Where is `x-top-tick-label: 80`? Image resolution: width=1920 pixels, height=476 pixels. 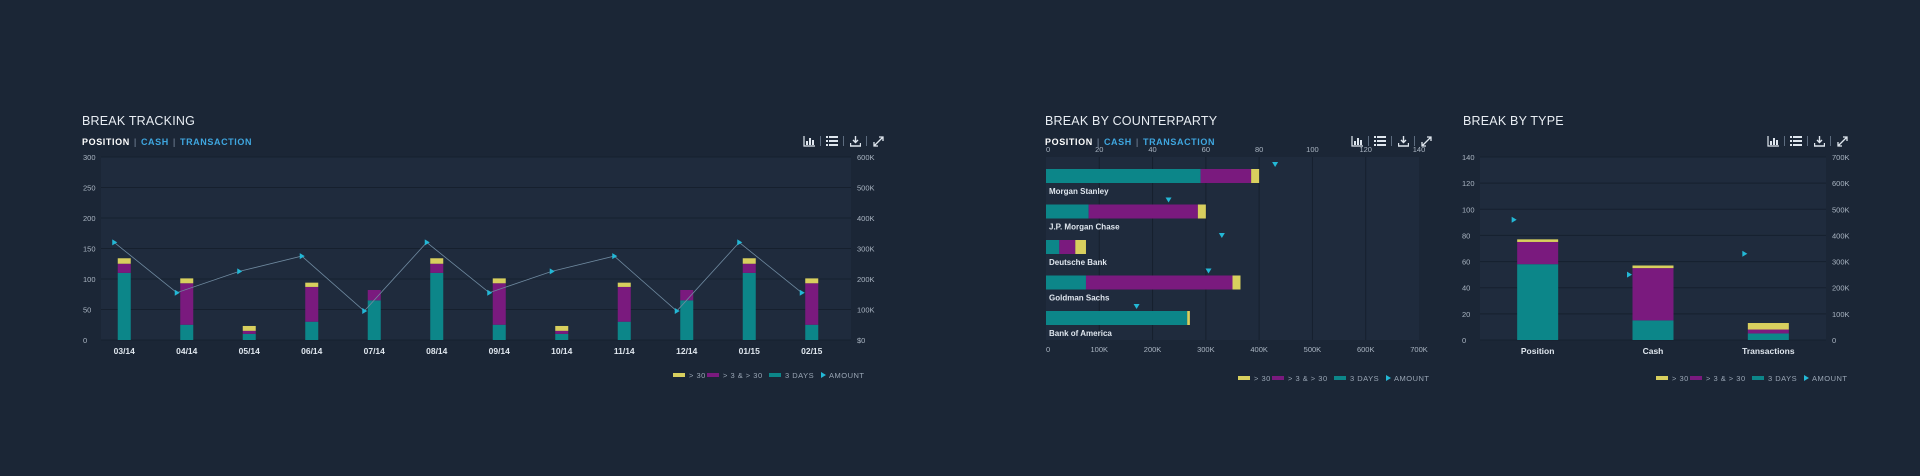 x-top-tick-label: 80 is located at coordinates (1259, 149).